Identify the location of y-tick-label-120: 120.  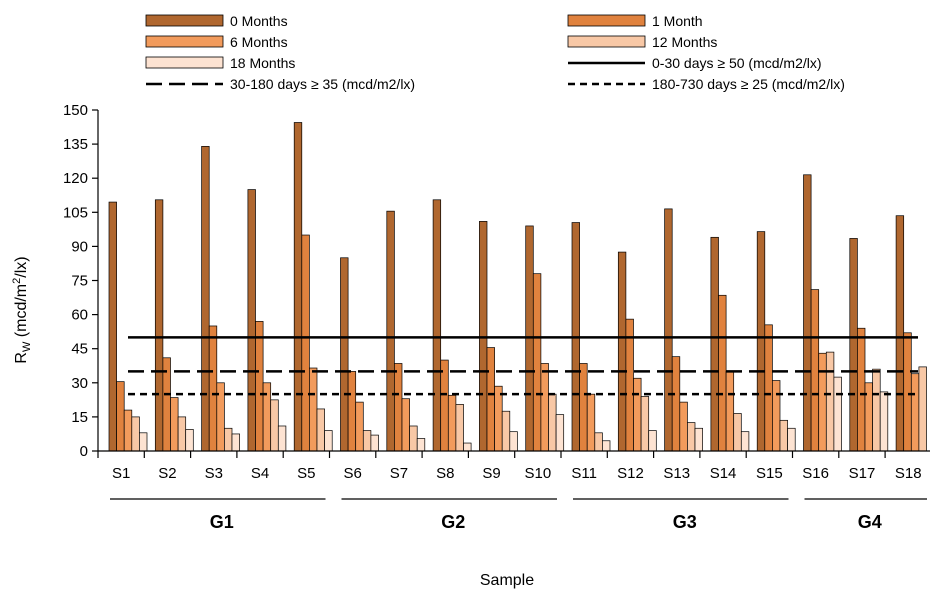
(75, 178).